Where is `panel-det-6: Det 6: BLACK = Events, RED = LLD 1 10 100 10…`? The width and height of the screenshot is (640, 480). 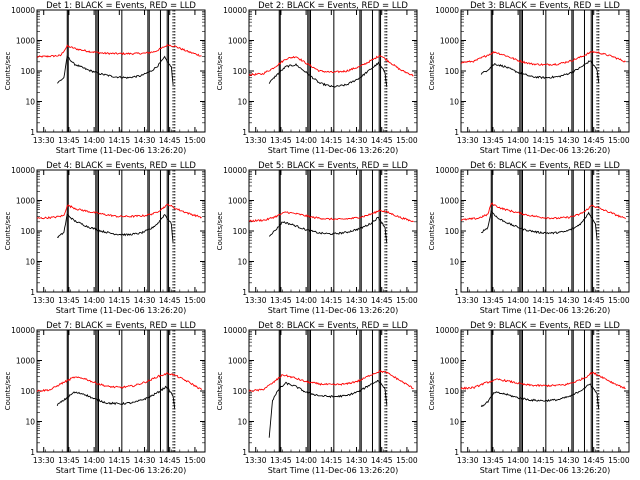
panel-det-6: Det 6: BLACK = Events, RED = LLD 1 10 100 10… is located at coordinates (529, 238).